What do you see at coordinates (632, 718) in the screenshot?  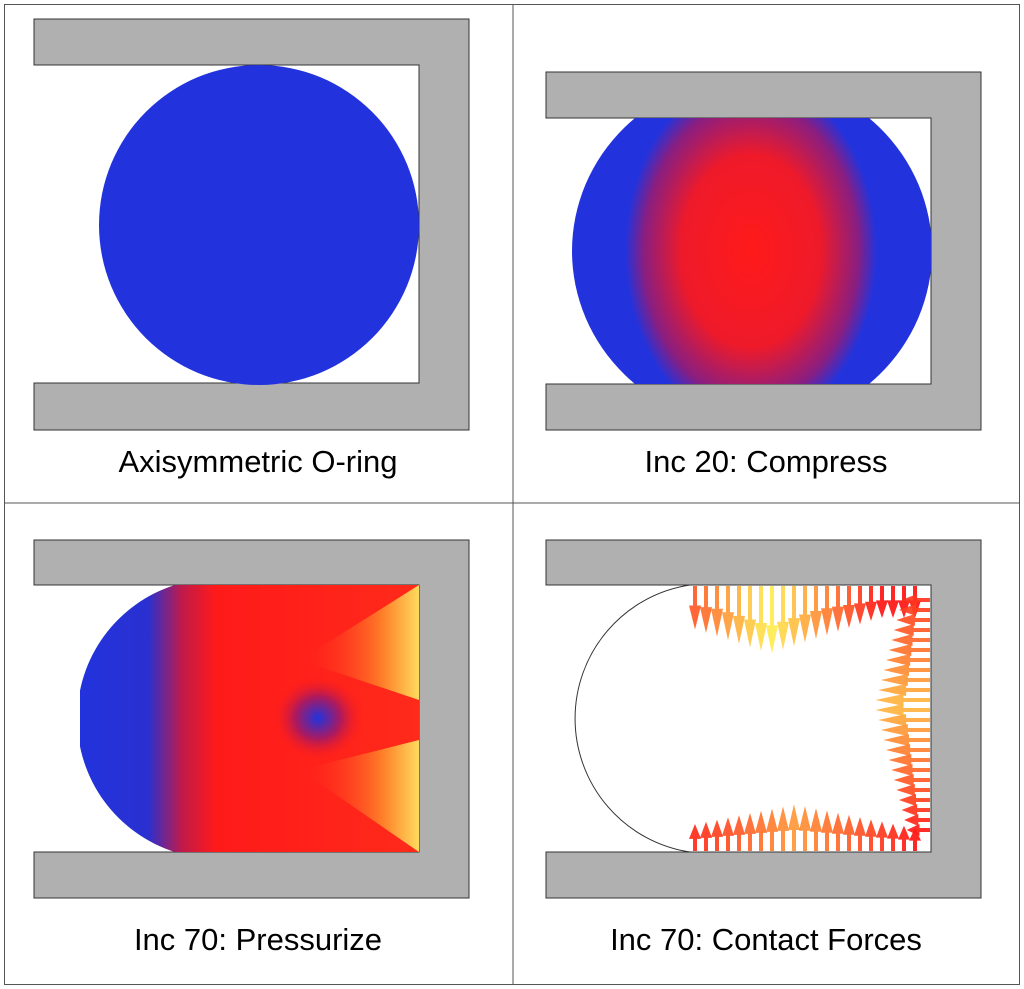 I see `o-ring-outline` at bounding box center [632, 718].